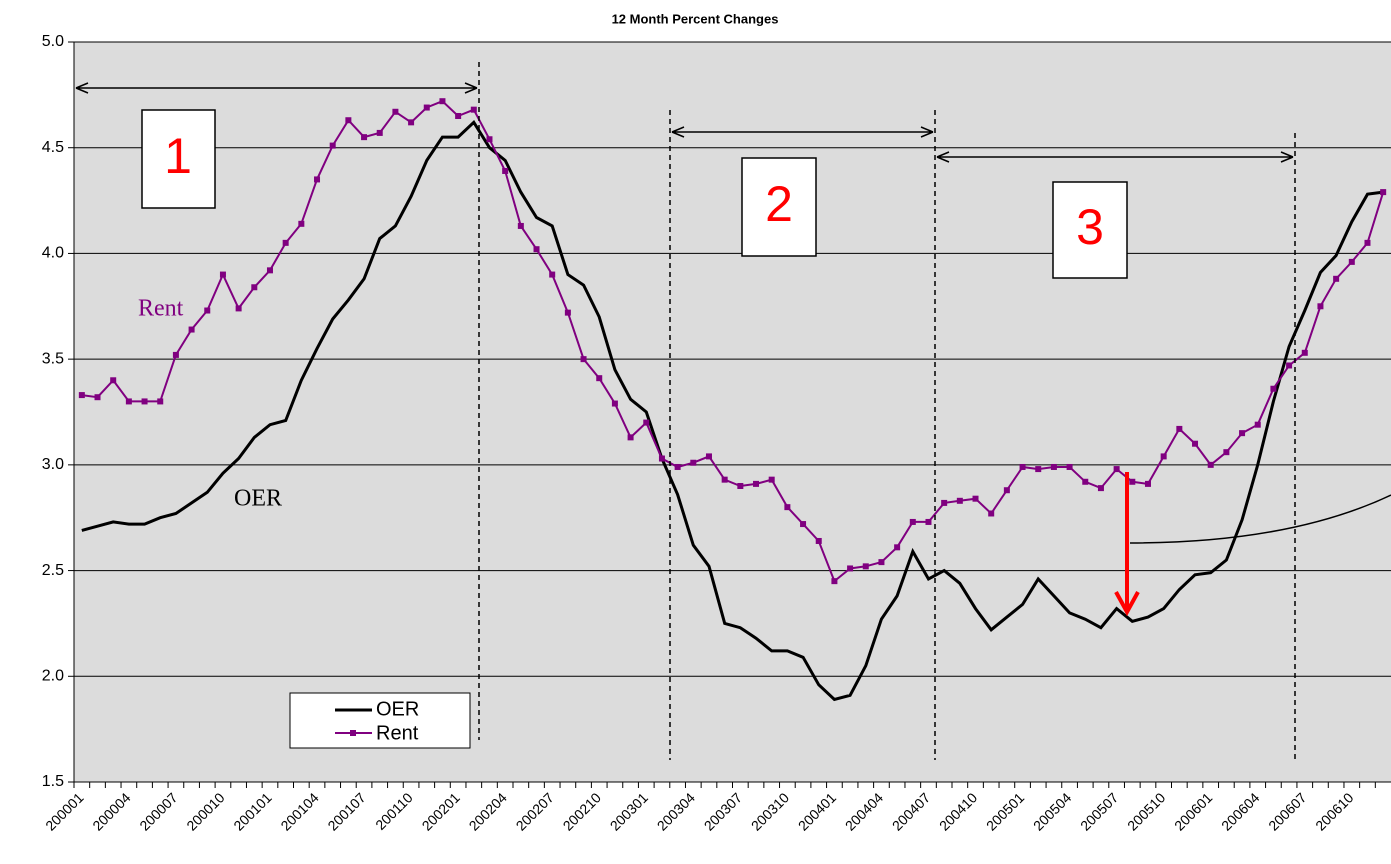  What do you see at coordinates (441, 811) in the screenshot?
I see `x-tick-label: 200201` at bounding box center [441, 811].